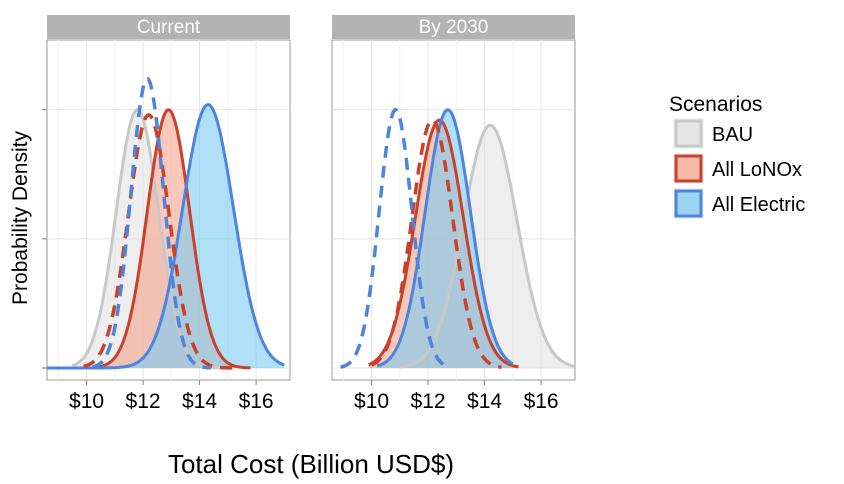 The width and height of the screenshot is (844, 484). What do you see at coordinates (688, 168) in the screenshot?
I see `legend-swatch-all-lonox` at bounding box center [688, 168].